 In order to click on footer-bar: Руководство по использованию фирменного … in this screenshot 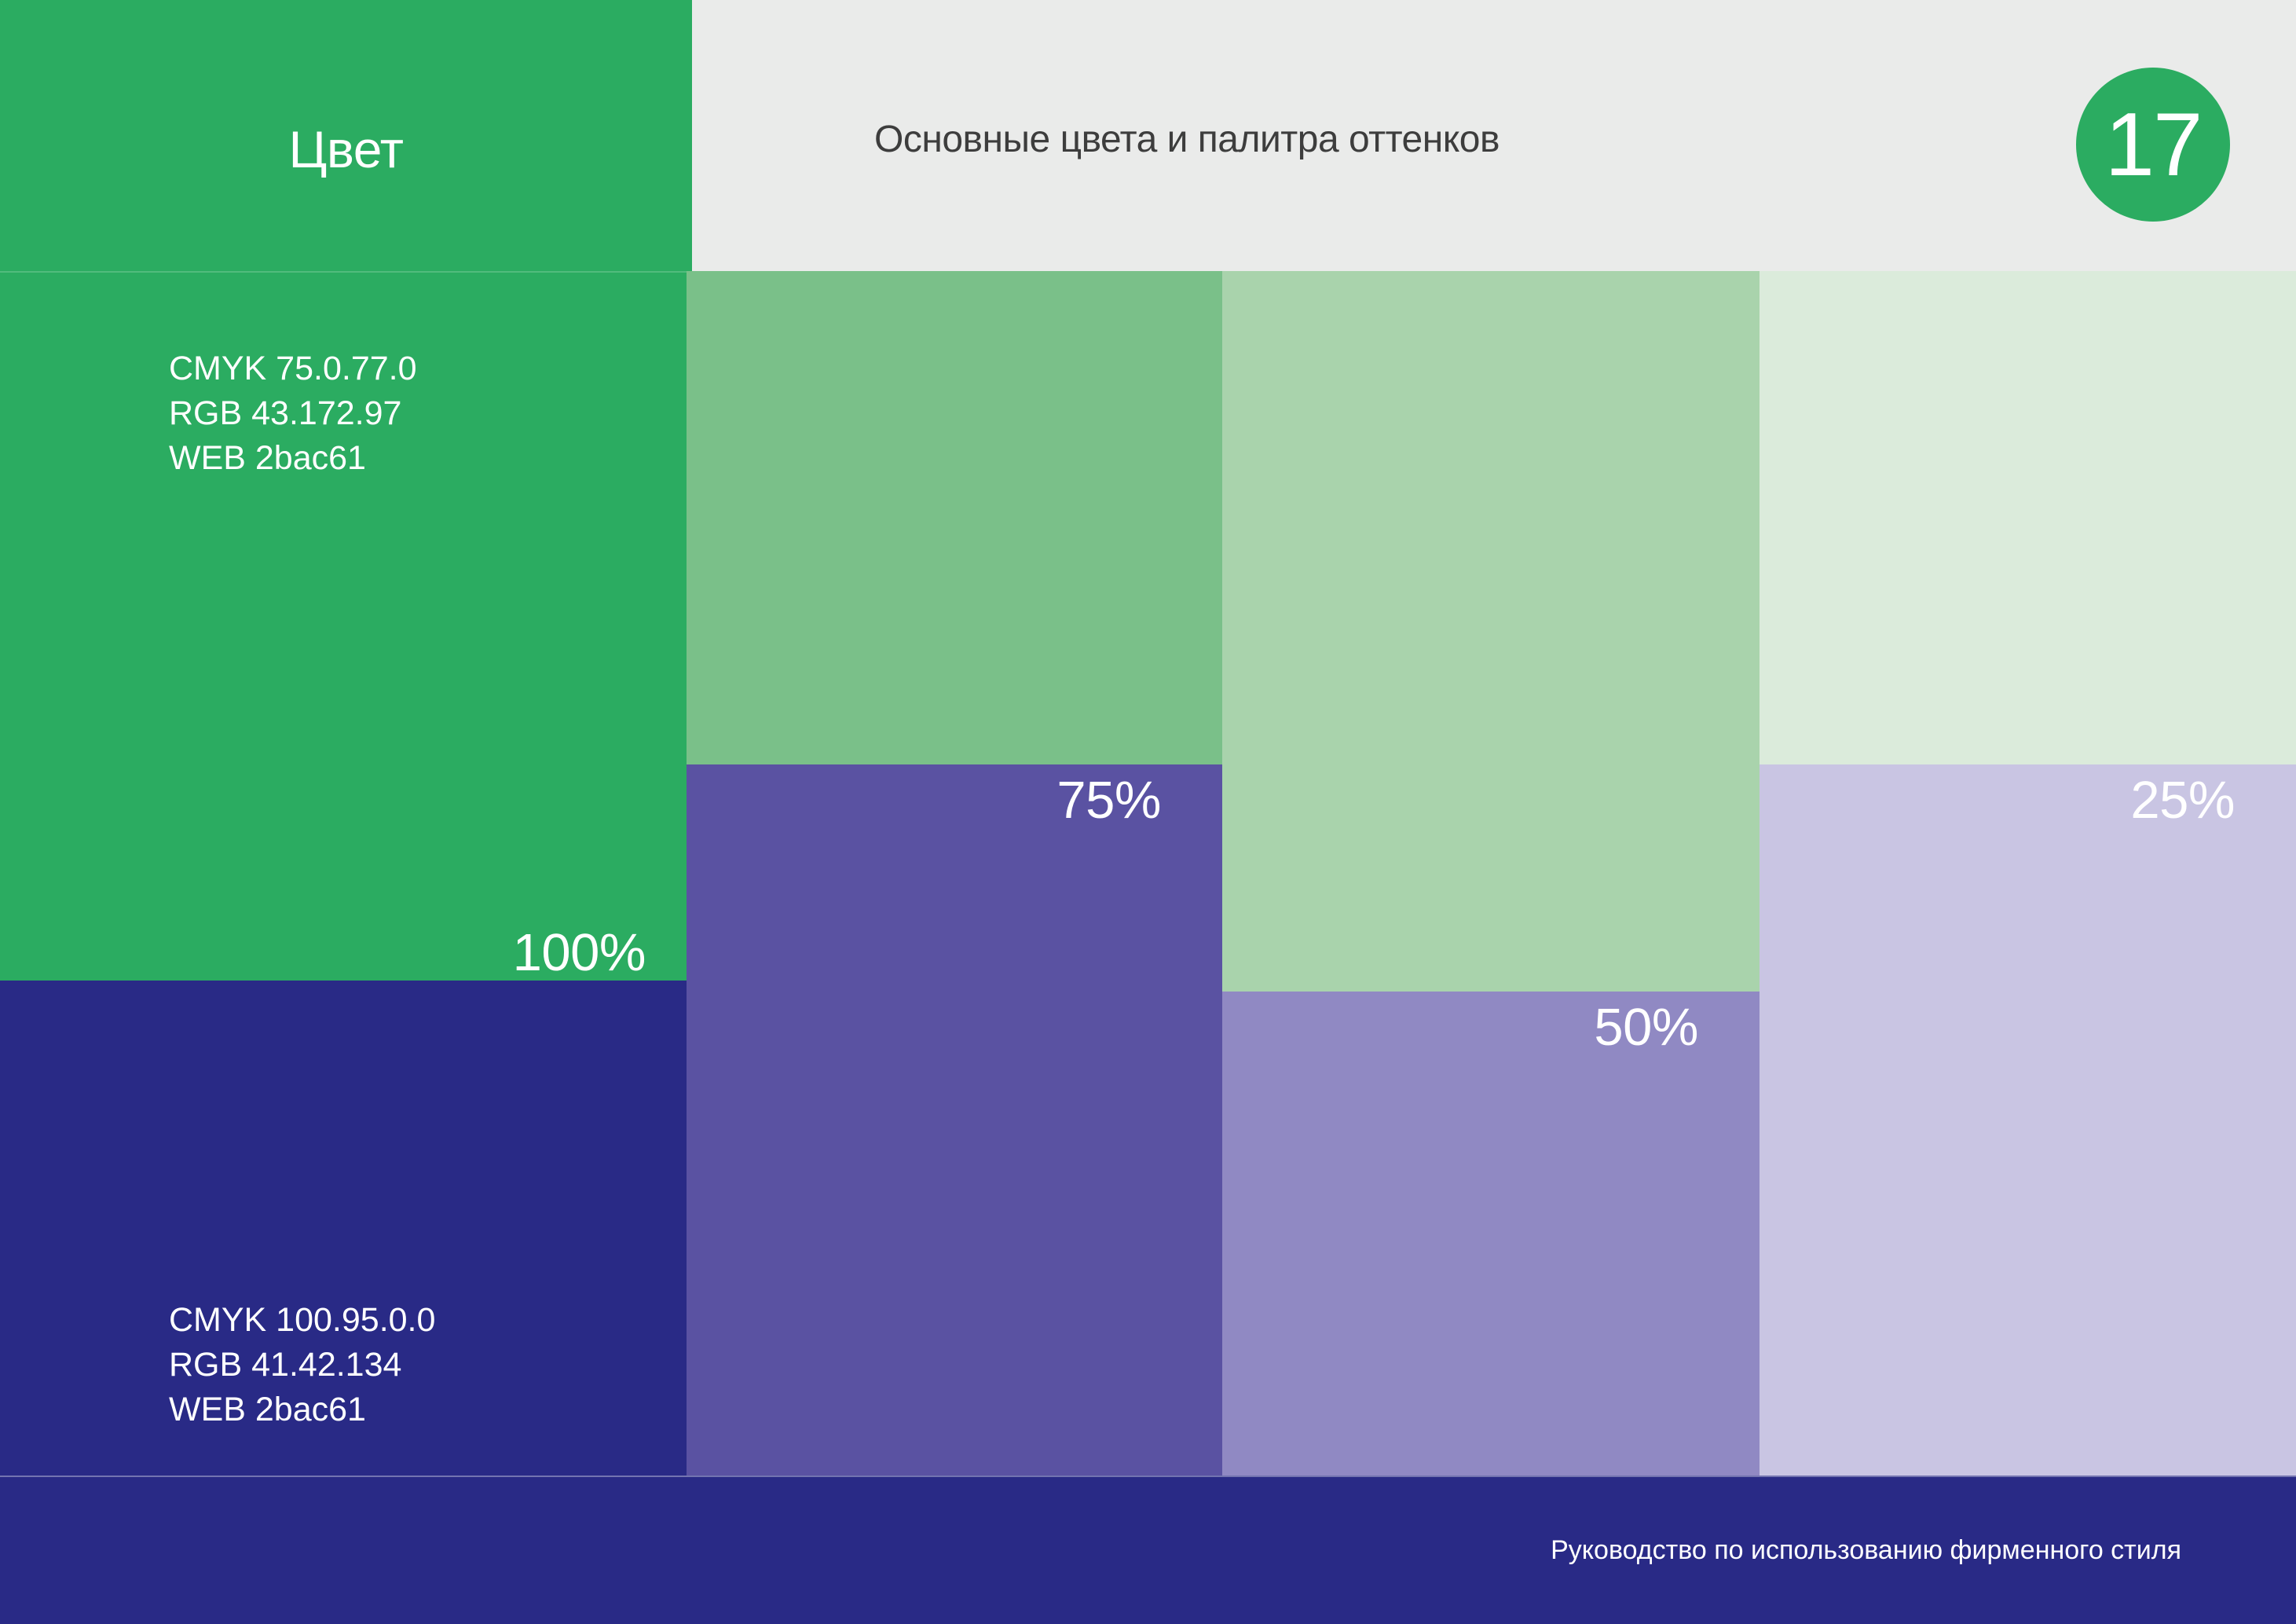, I will do `click(1148, 1550)`.